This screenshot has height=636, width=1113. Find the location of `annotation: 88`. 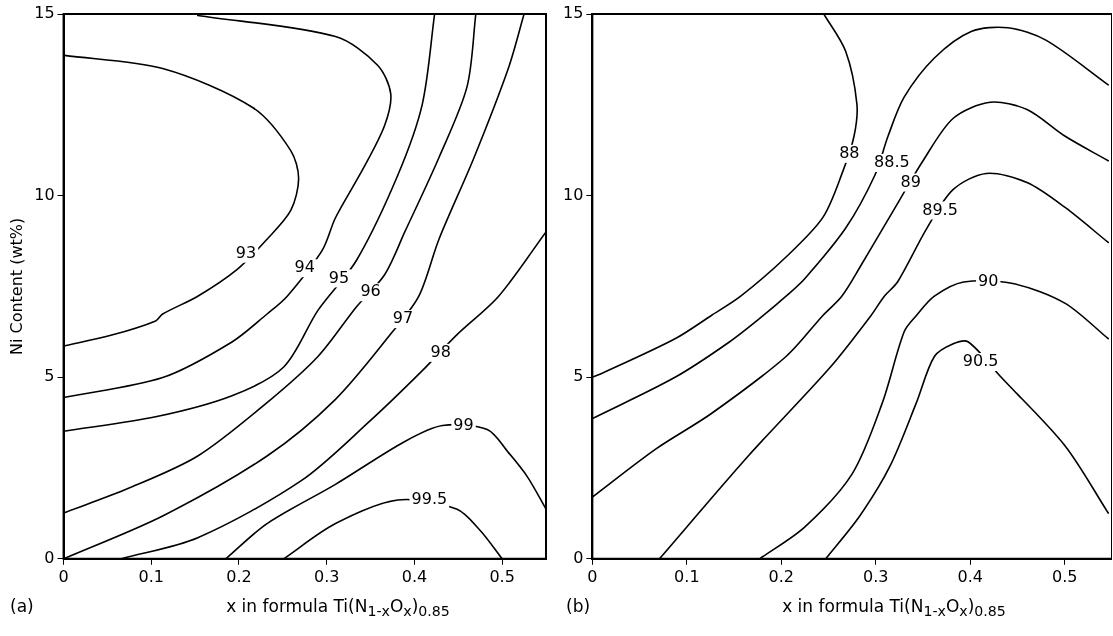

annotation: 88 is located at coordinates (849, 152).